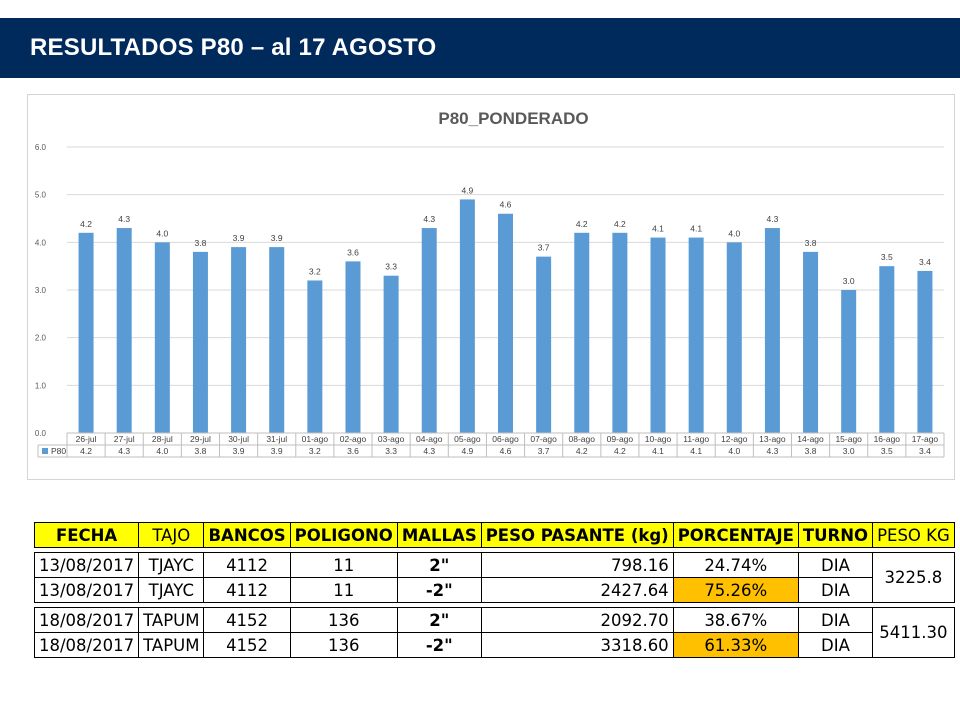 The height and width of the screenshot is (720, 960). What do you see at coordinates (696, 439) in the screenshot?
I see `x-tick-label: 11-ago` at bounding box center [696, 439].